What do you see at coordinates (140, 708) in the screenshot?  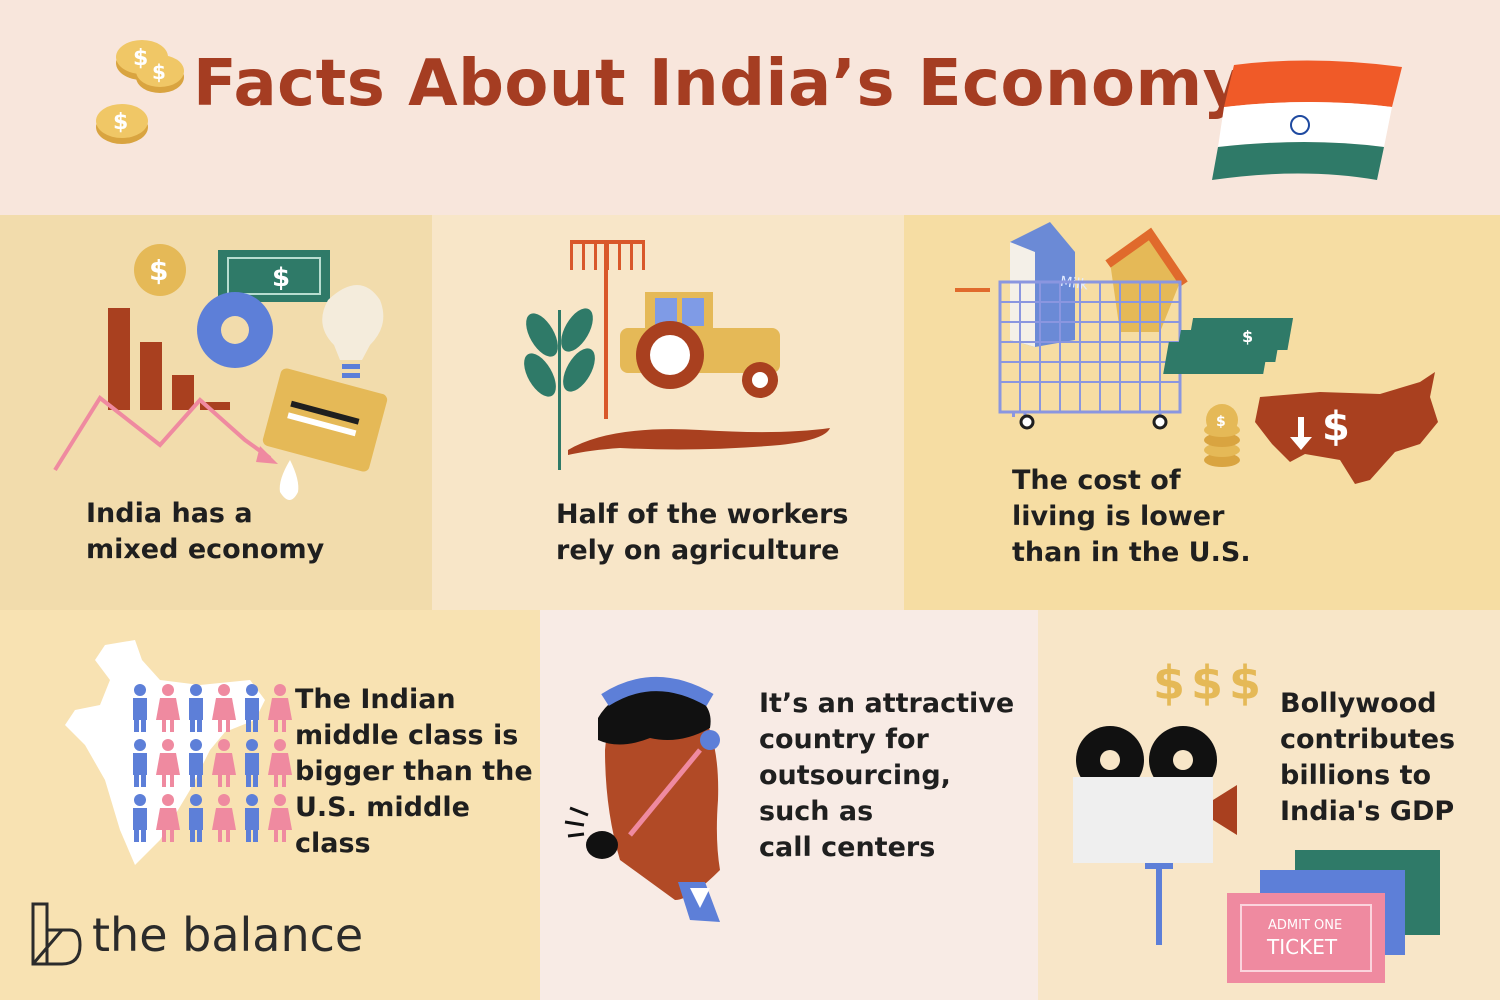 I see `person-icon` at bounding box center [140, 708].